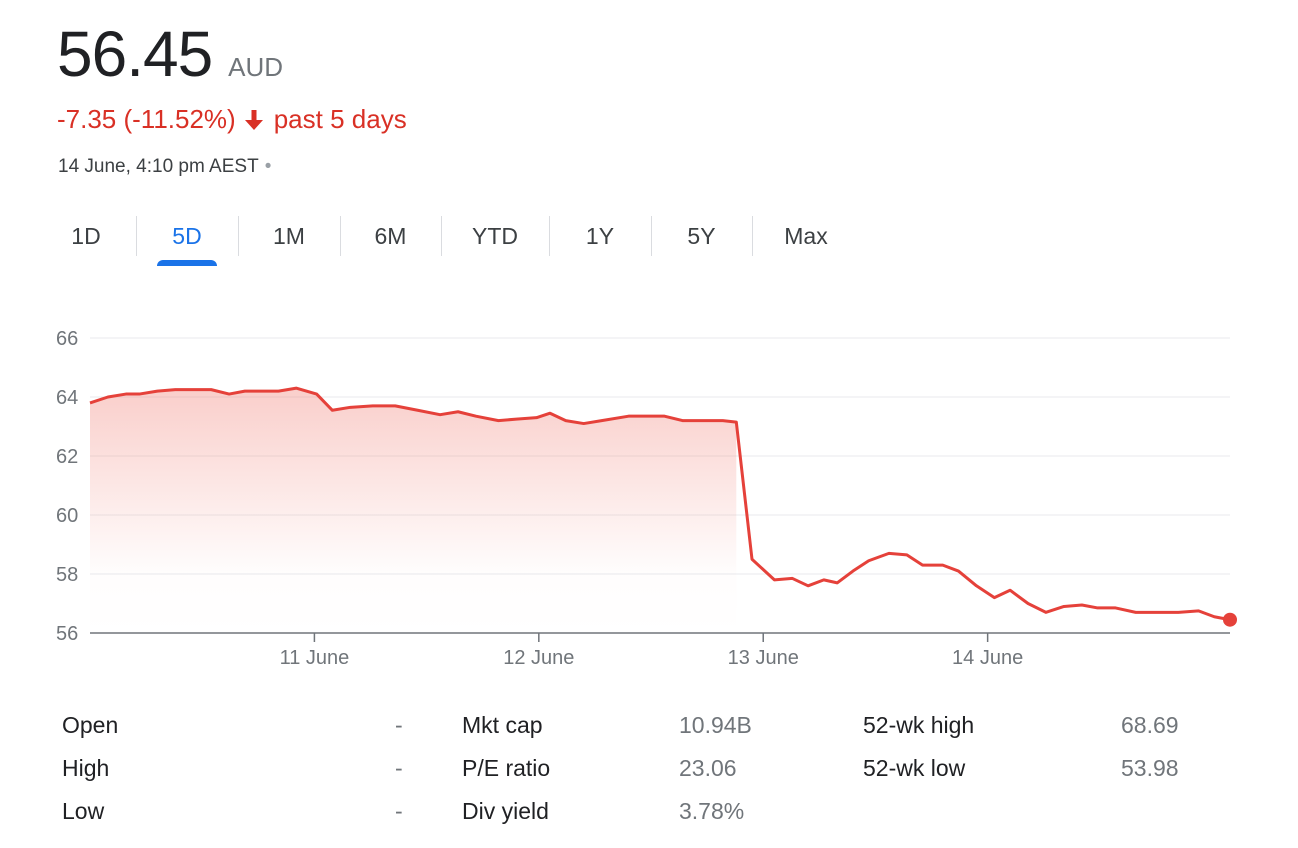  I want to click on tab-max: Max, so click(806, 236).